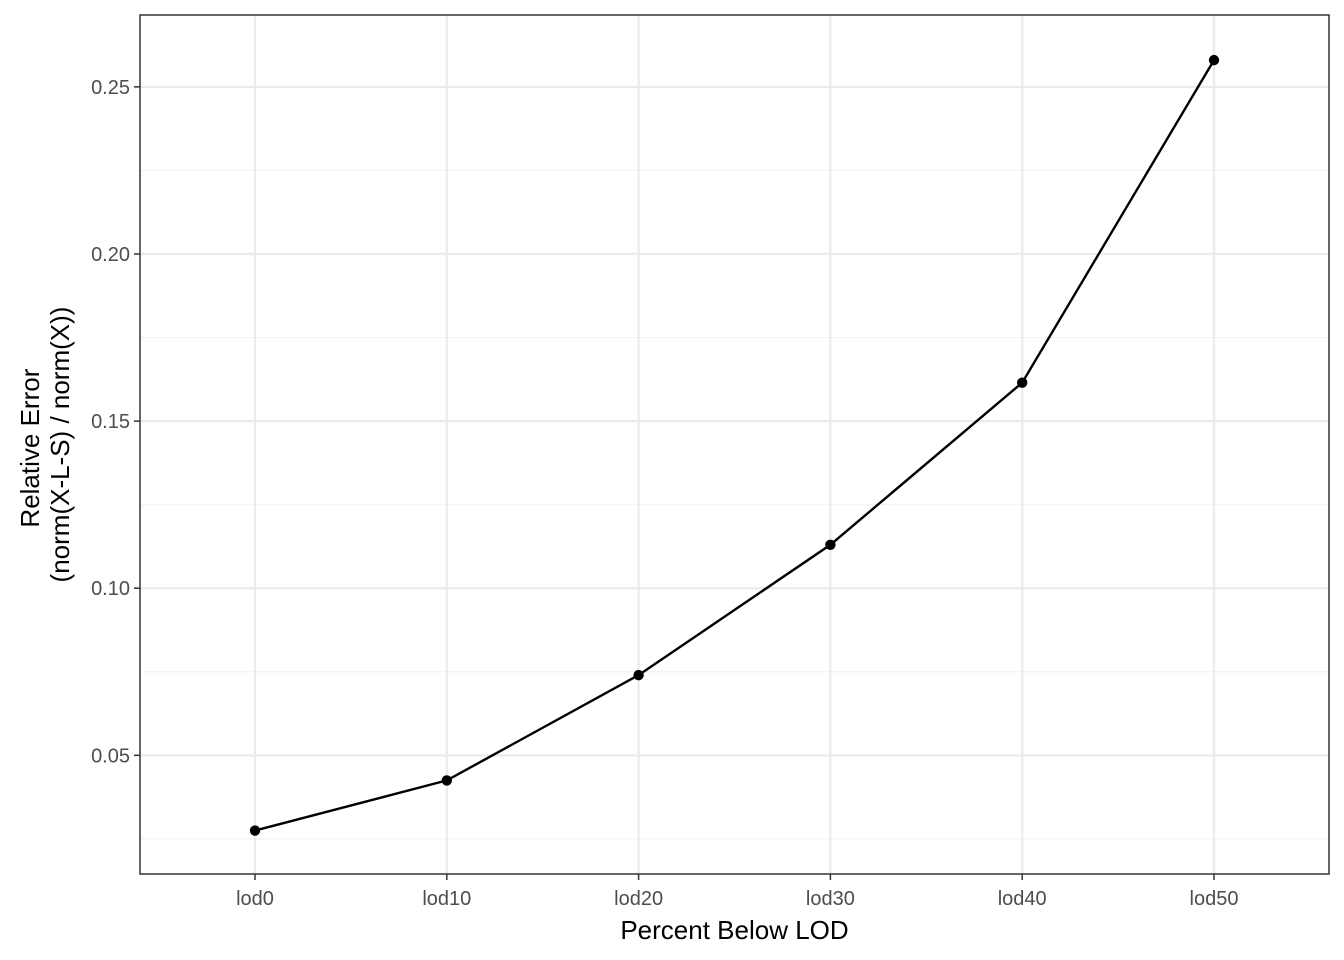 Image resolution: width=1344 pixels, height=960 pixels. I want to click on x-tick-label-lod10: lod10, so click(446, 899).